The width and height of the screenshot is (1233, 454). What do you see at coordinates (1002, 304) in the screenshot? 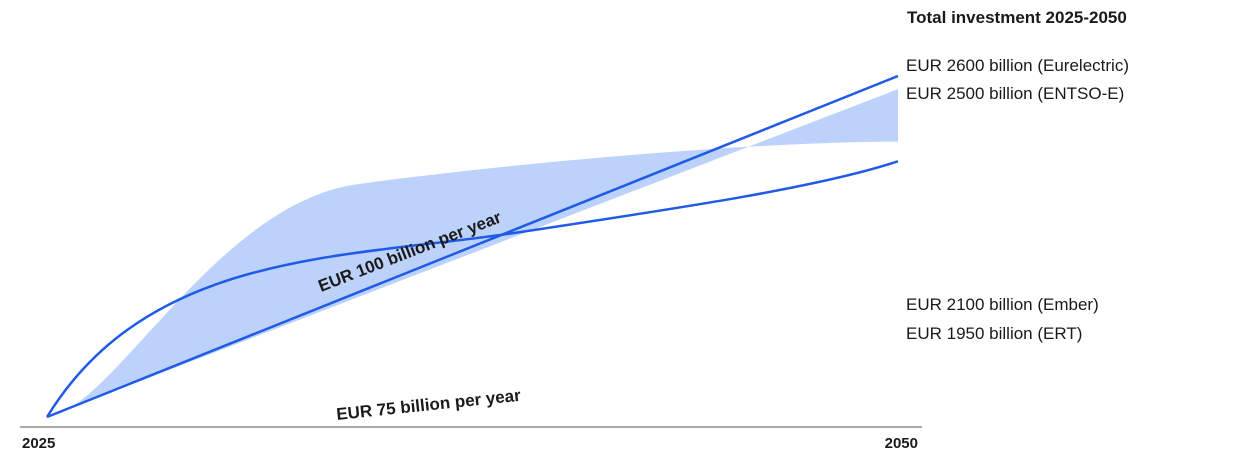
I see `estimate-label-ember: EUR 2100 billion (Ember)` at bounding box center [1002, 304].